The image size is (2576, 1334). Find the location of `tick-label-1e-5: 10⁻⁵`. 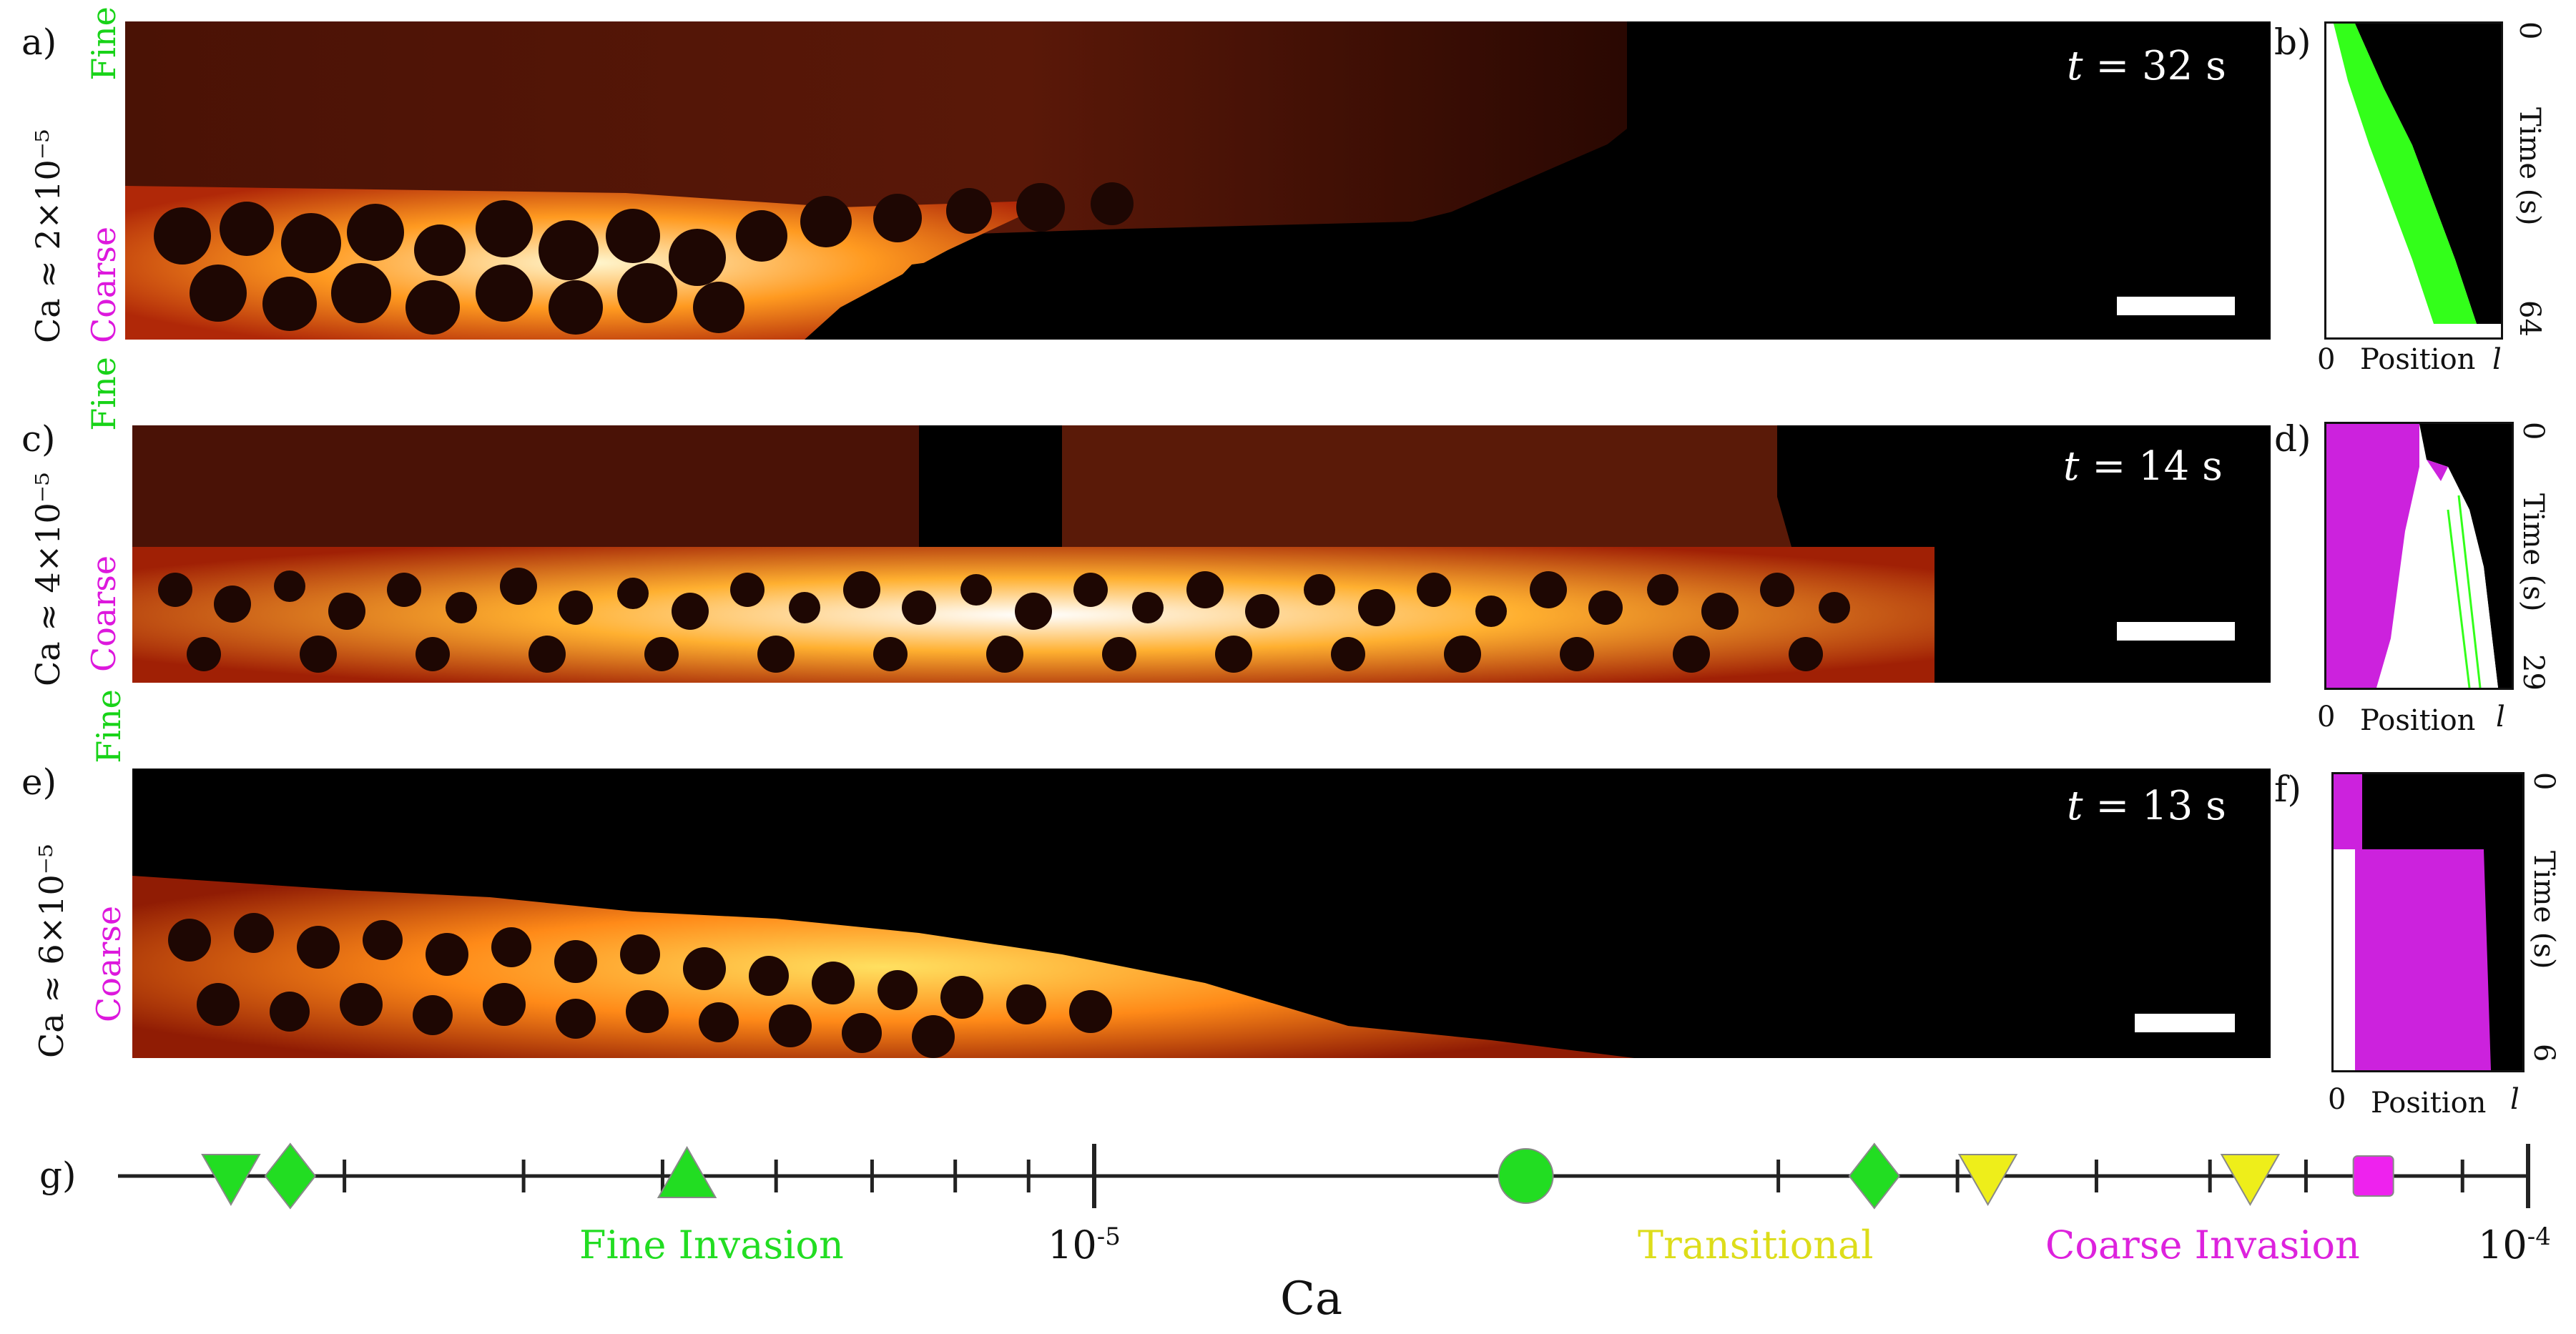

tick-label-1e-5: 10⁻⁵ is located at coordinates (1085, 1245).